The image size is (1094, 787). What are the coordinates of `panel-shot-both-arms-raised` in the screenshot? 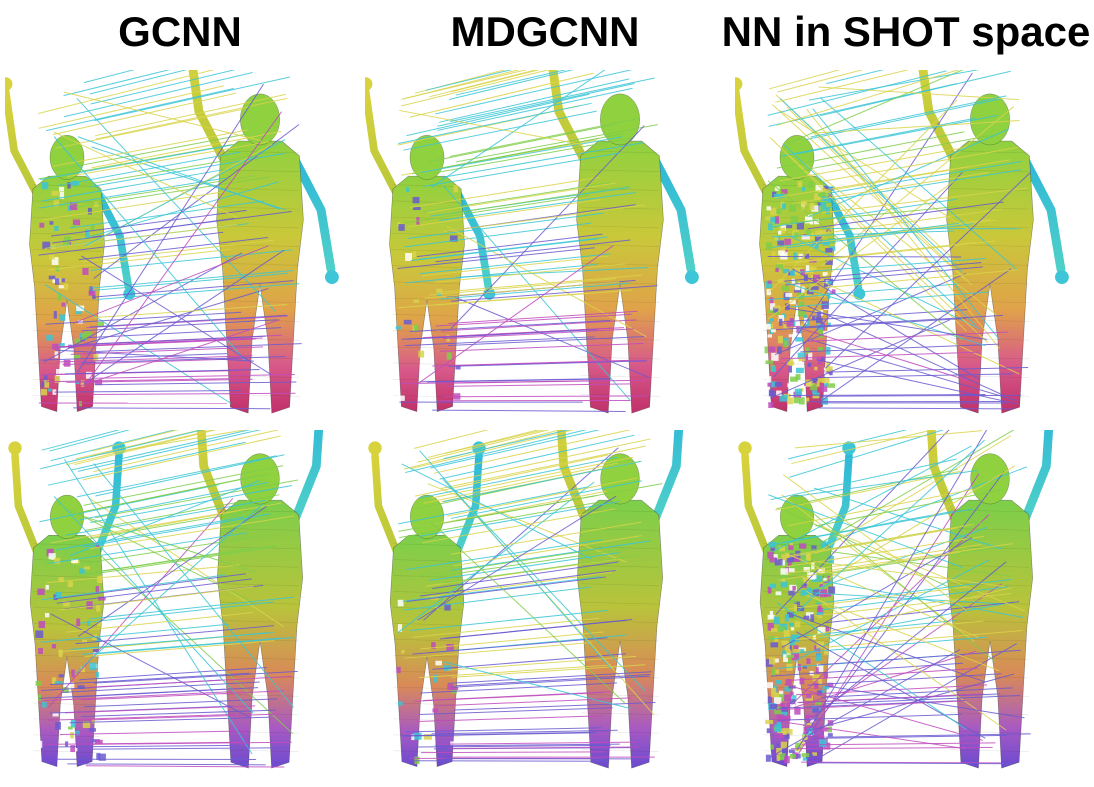 It's located at (896, 599).